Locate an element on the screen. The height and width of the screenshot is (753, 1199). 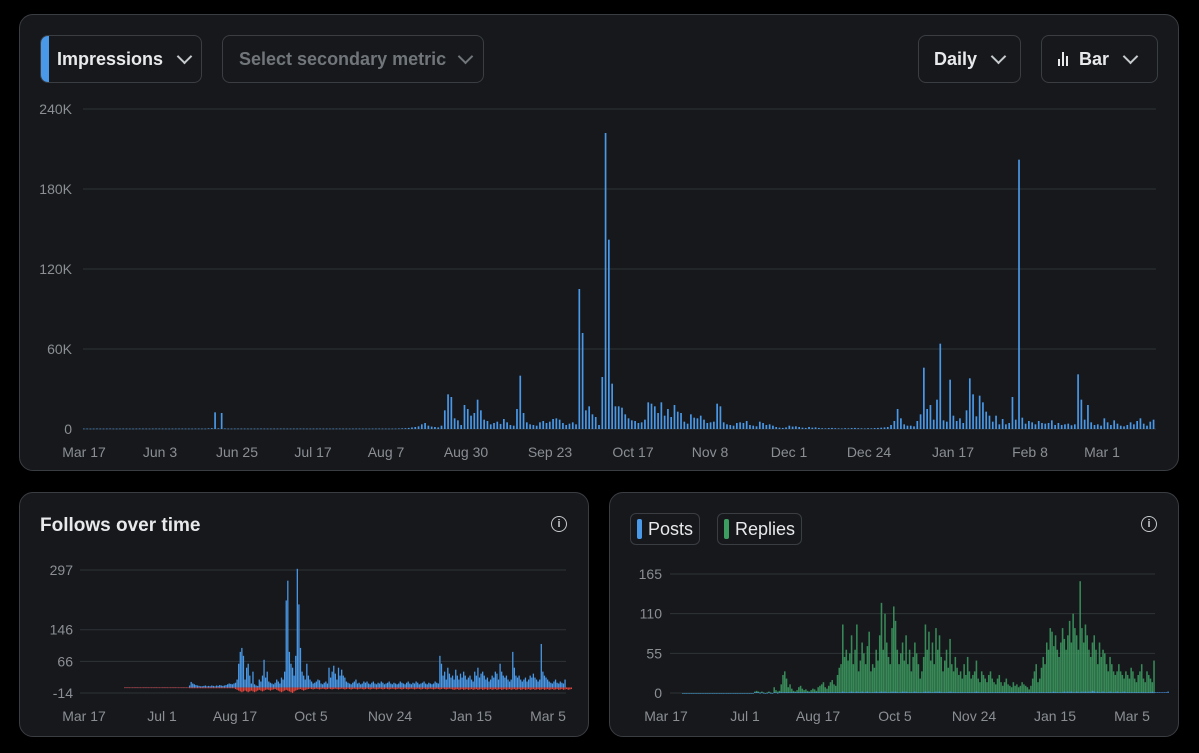
primary-metric-dropdown: Impressions is located at coordinates (121, 59).